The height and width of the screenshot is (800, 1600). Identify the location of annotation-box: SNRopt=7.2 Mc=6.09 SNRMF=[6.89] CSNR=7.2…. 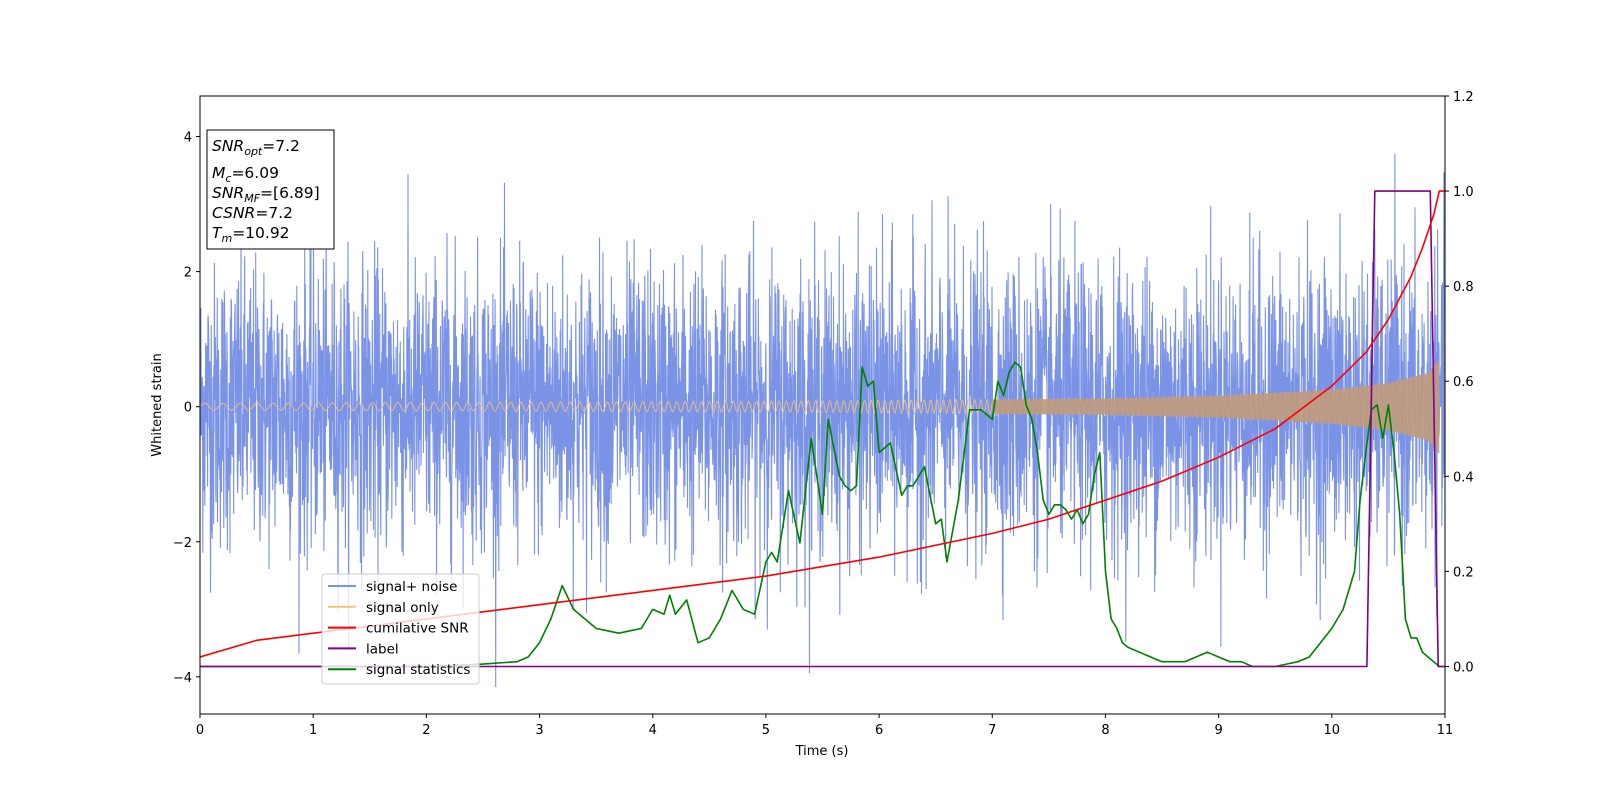
(270, 189).